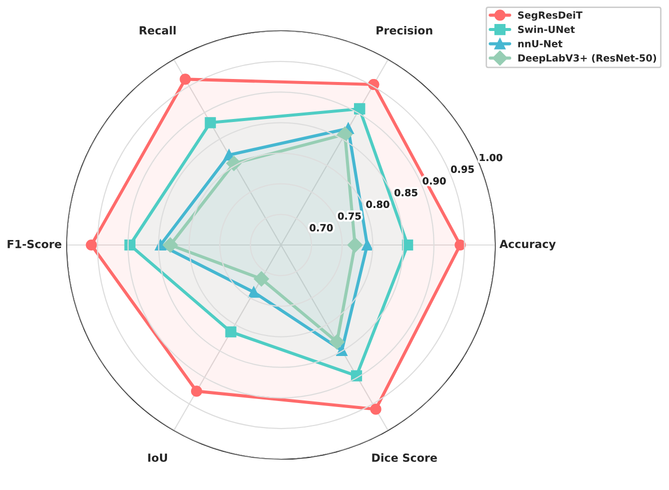  Describe the element at coordinates (321, 228) in the screenshot. I see `y-tick-label: 0.70` at that location.